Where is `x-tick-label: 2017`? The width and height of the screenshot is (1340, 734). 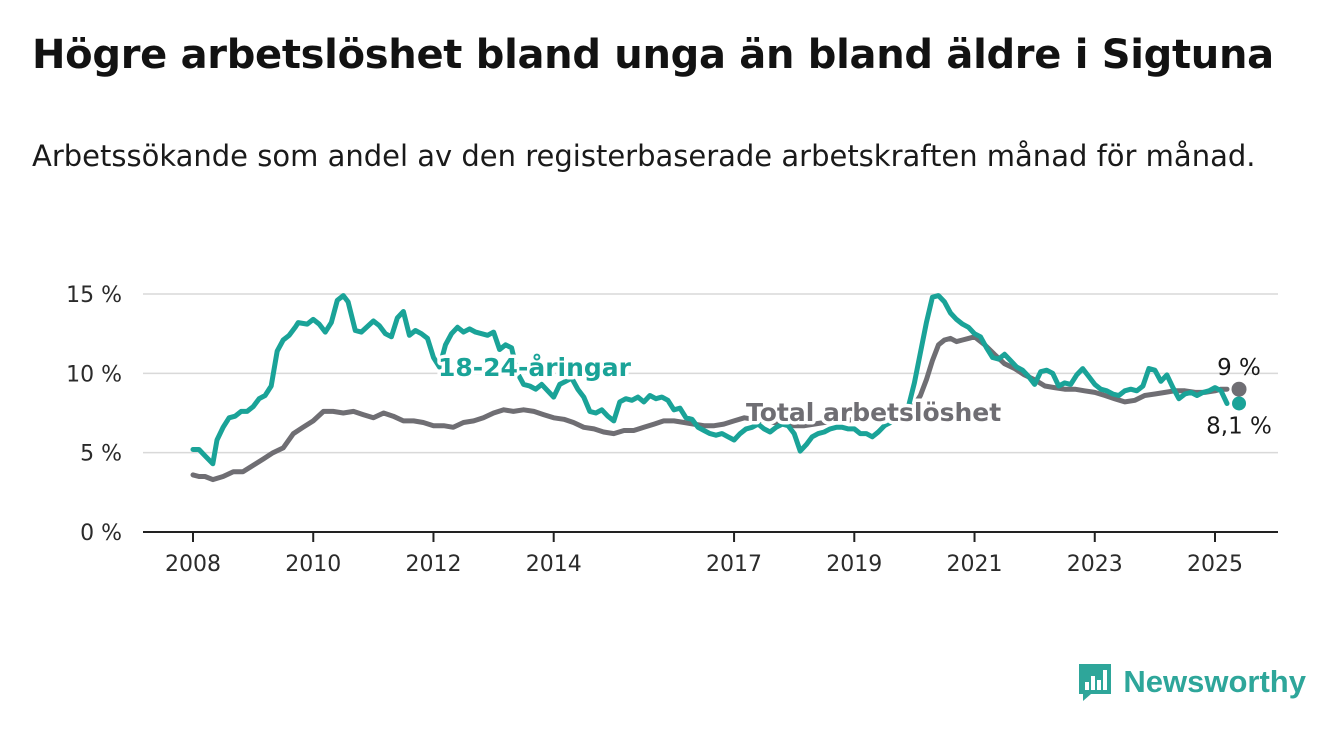 x-tick-label: 2017 is located at coordinates (734, 564).